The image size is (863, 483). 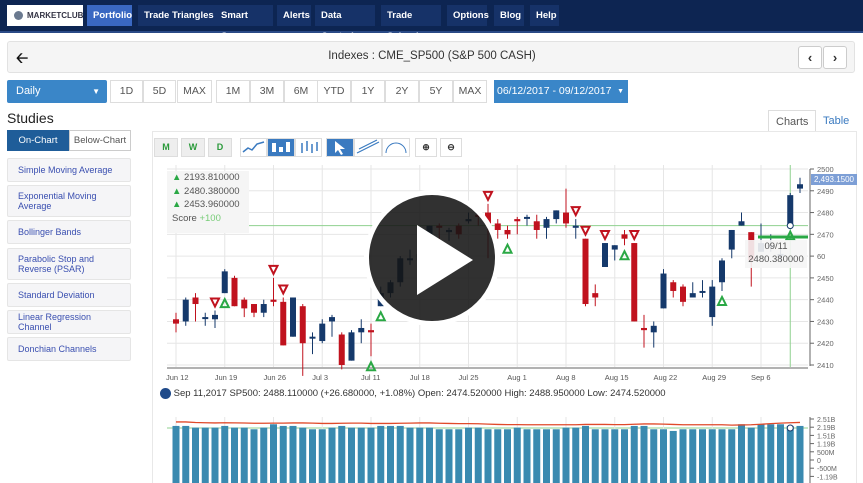 I want to click on arrow-left-icon: 🡠, so click(x=22, y=58).